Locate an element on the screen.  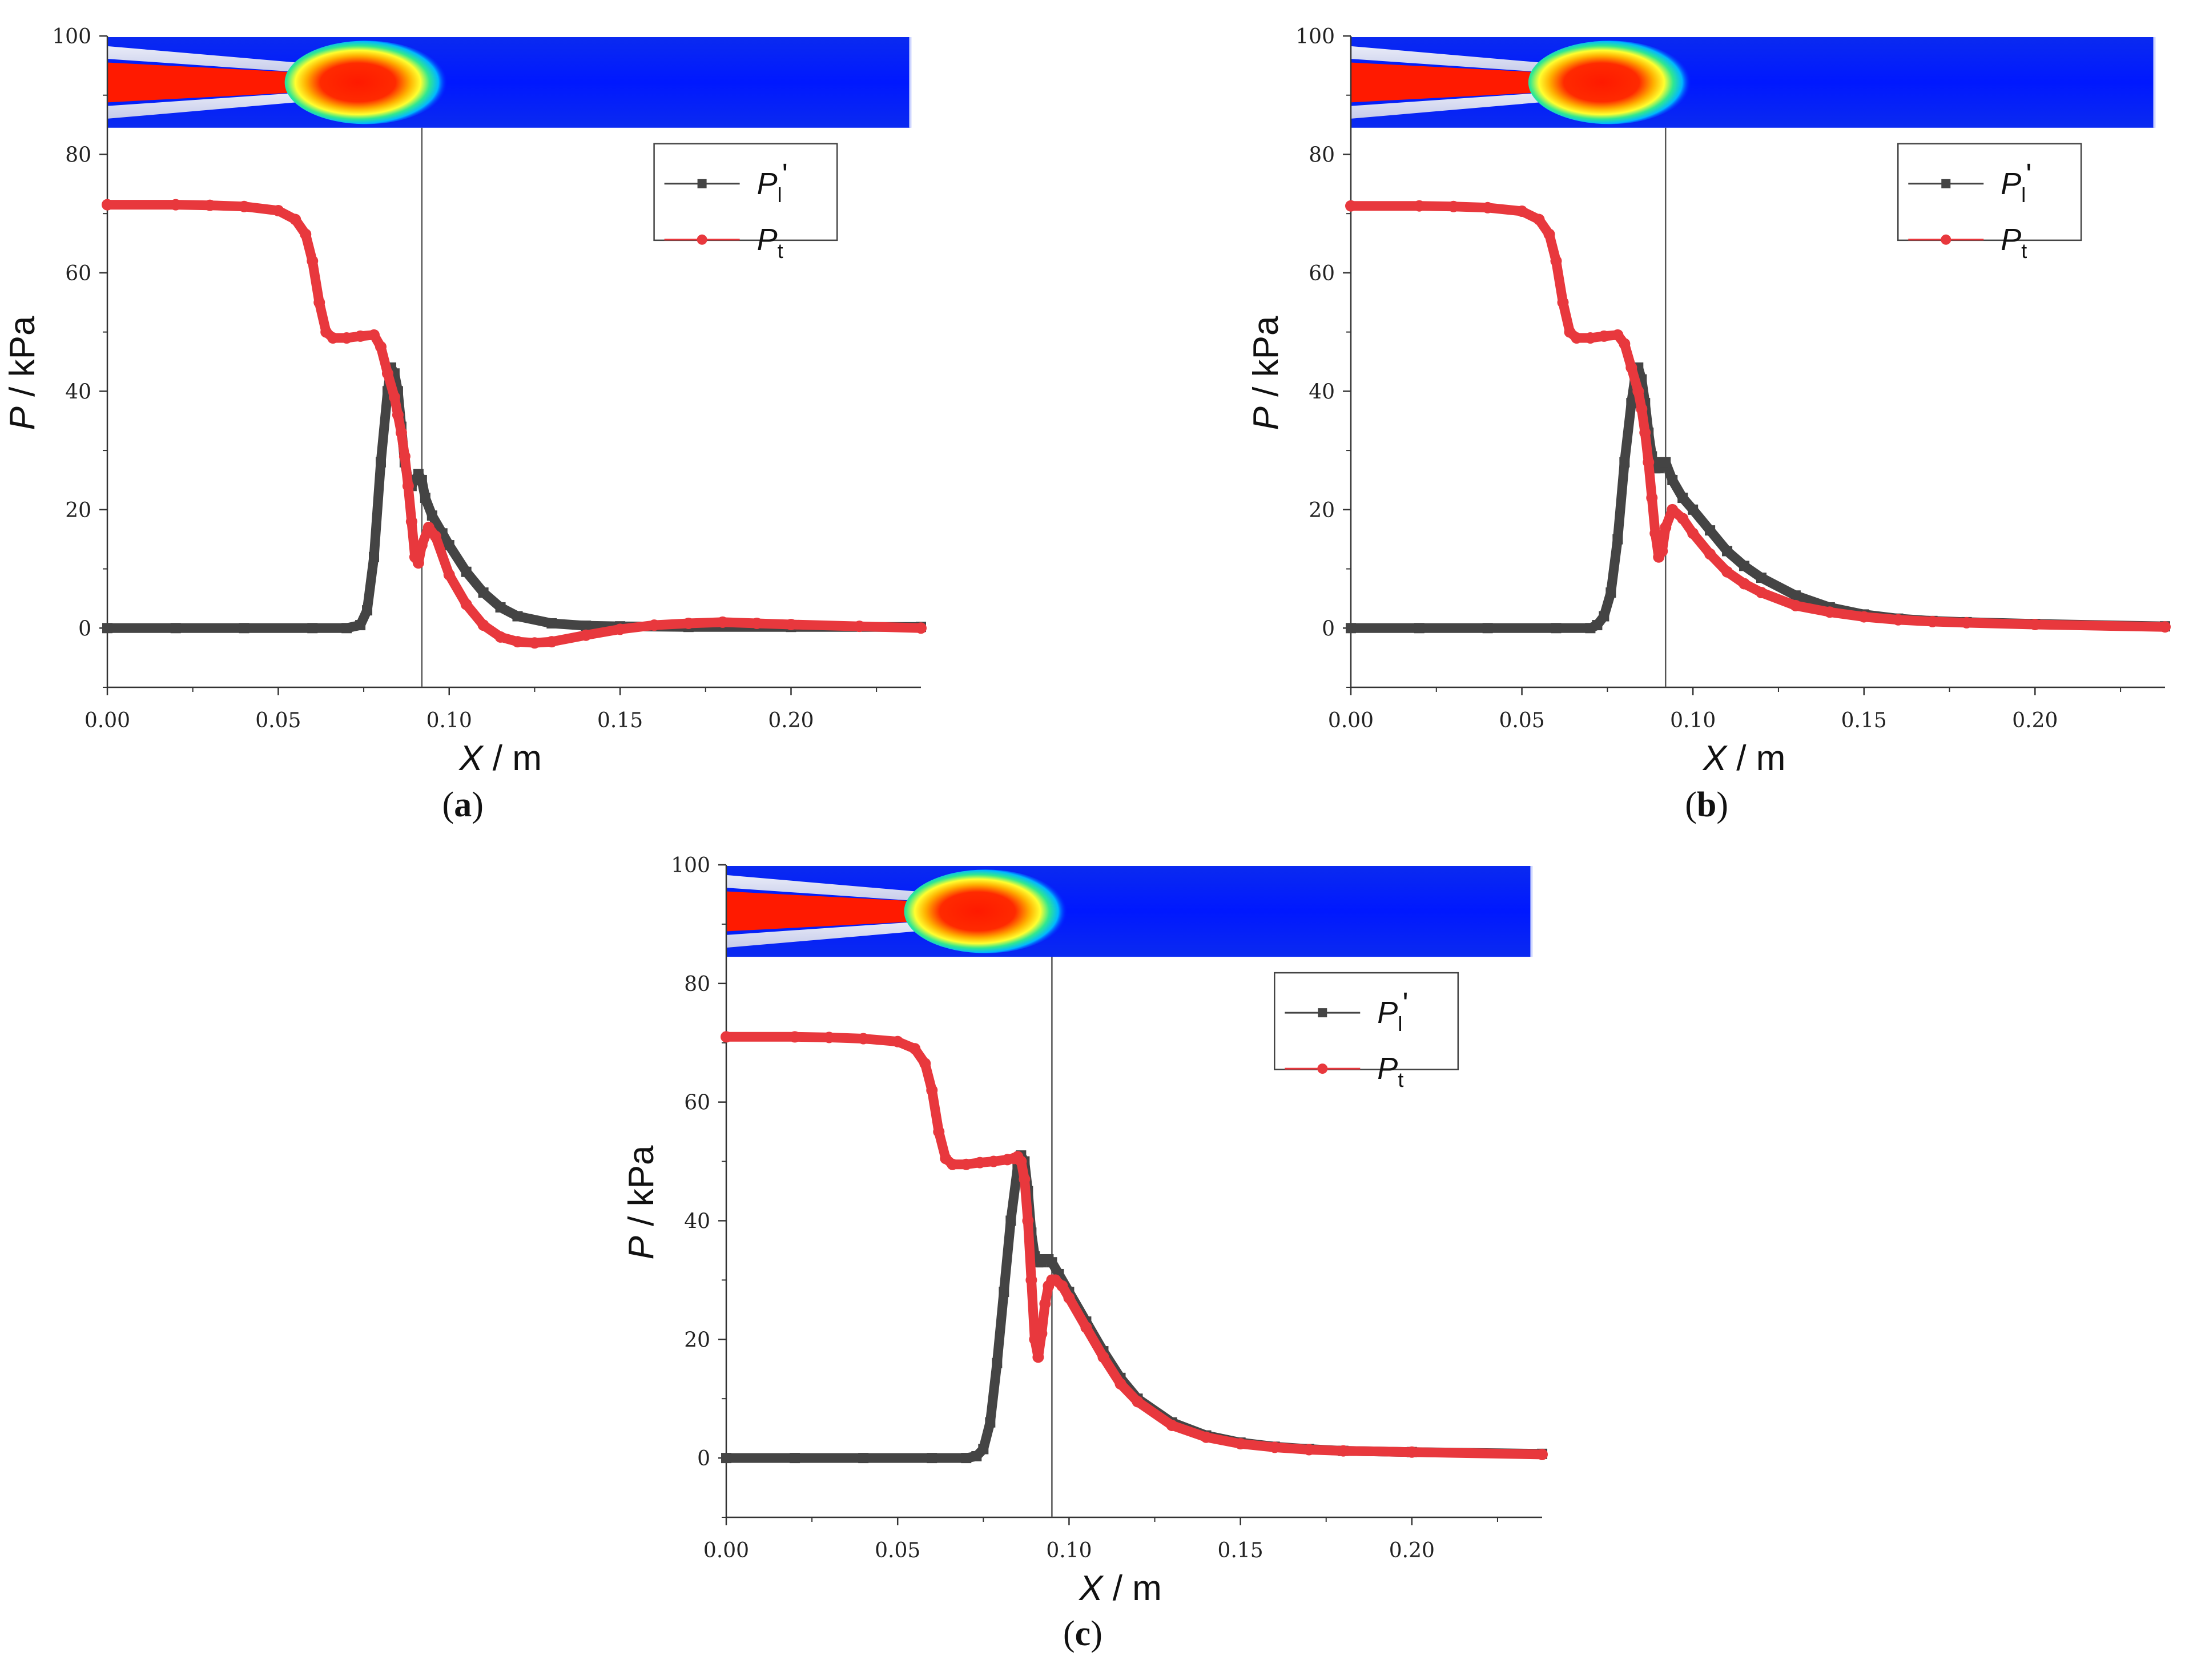
series-p-l-prime-a is located at coordinates (514, 498).